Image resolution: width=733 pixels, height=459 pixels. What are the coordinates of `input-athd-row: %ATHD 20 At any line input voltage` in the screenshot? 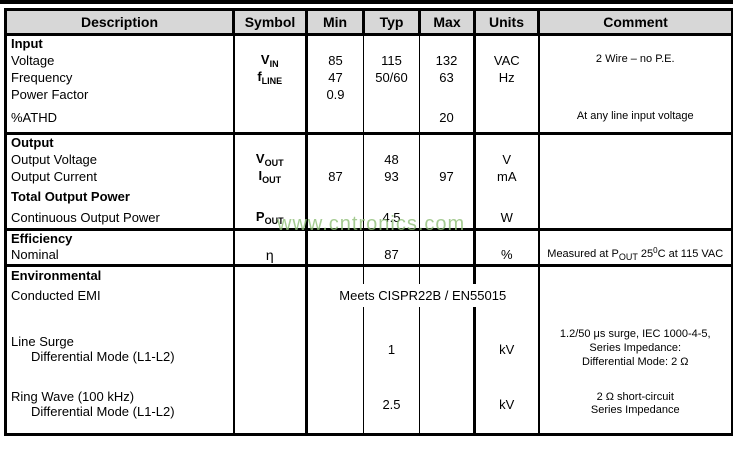 It's located at (369, 118).